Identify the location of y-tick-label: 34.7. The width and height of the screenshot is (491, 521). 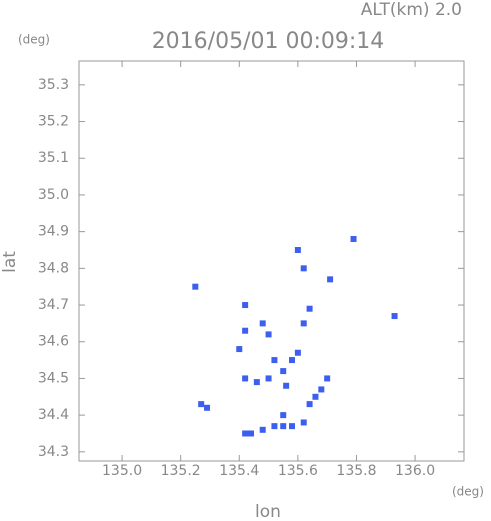
(53, 305).